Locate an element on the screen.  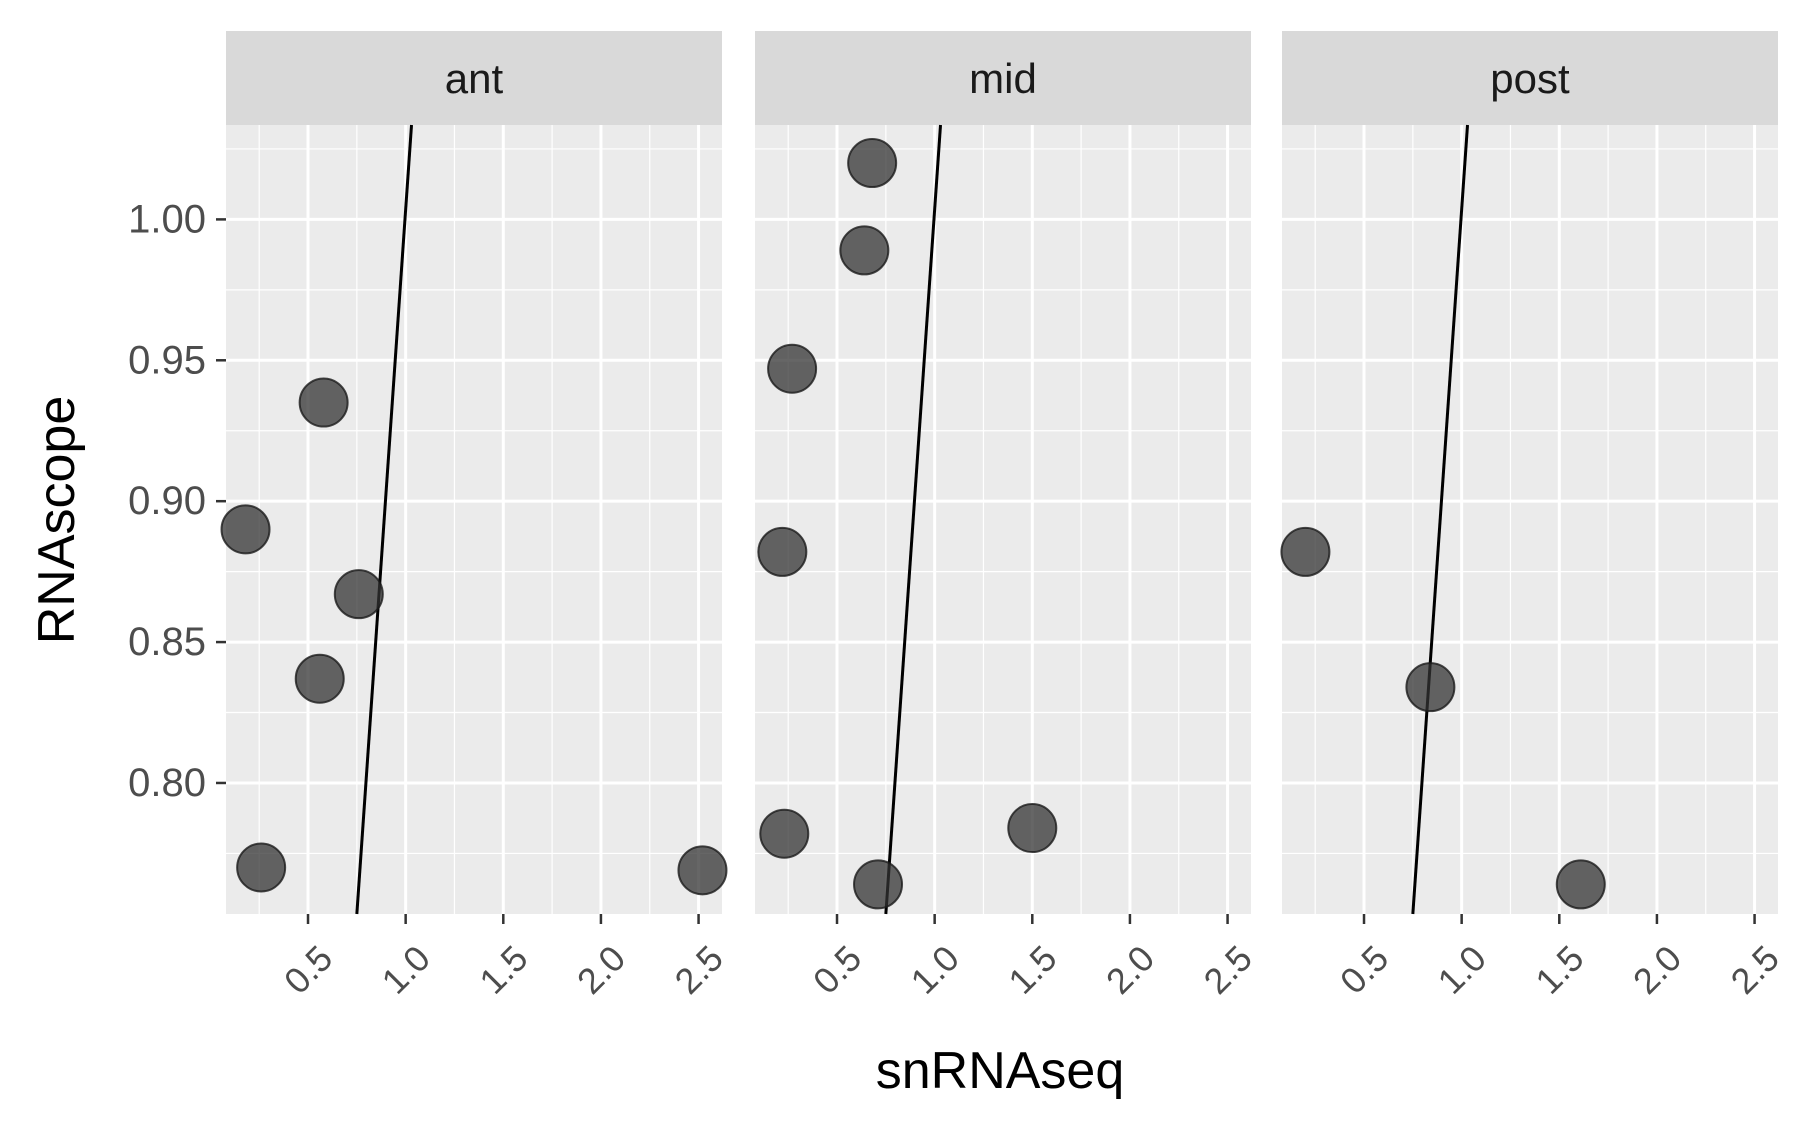
y-tick-label: 0.80 is located at coordinates (167, 783).